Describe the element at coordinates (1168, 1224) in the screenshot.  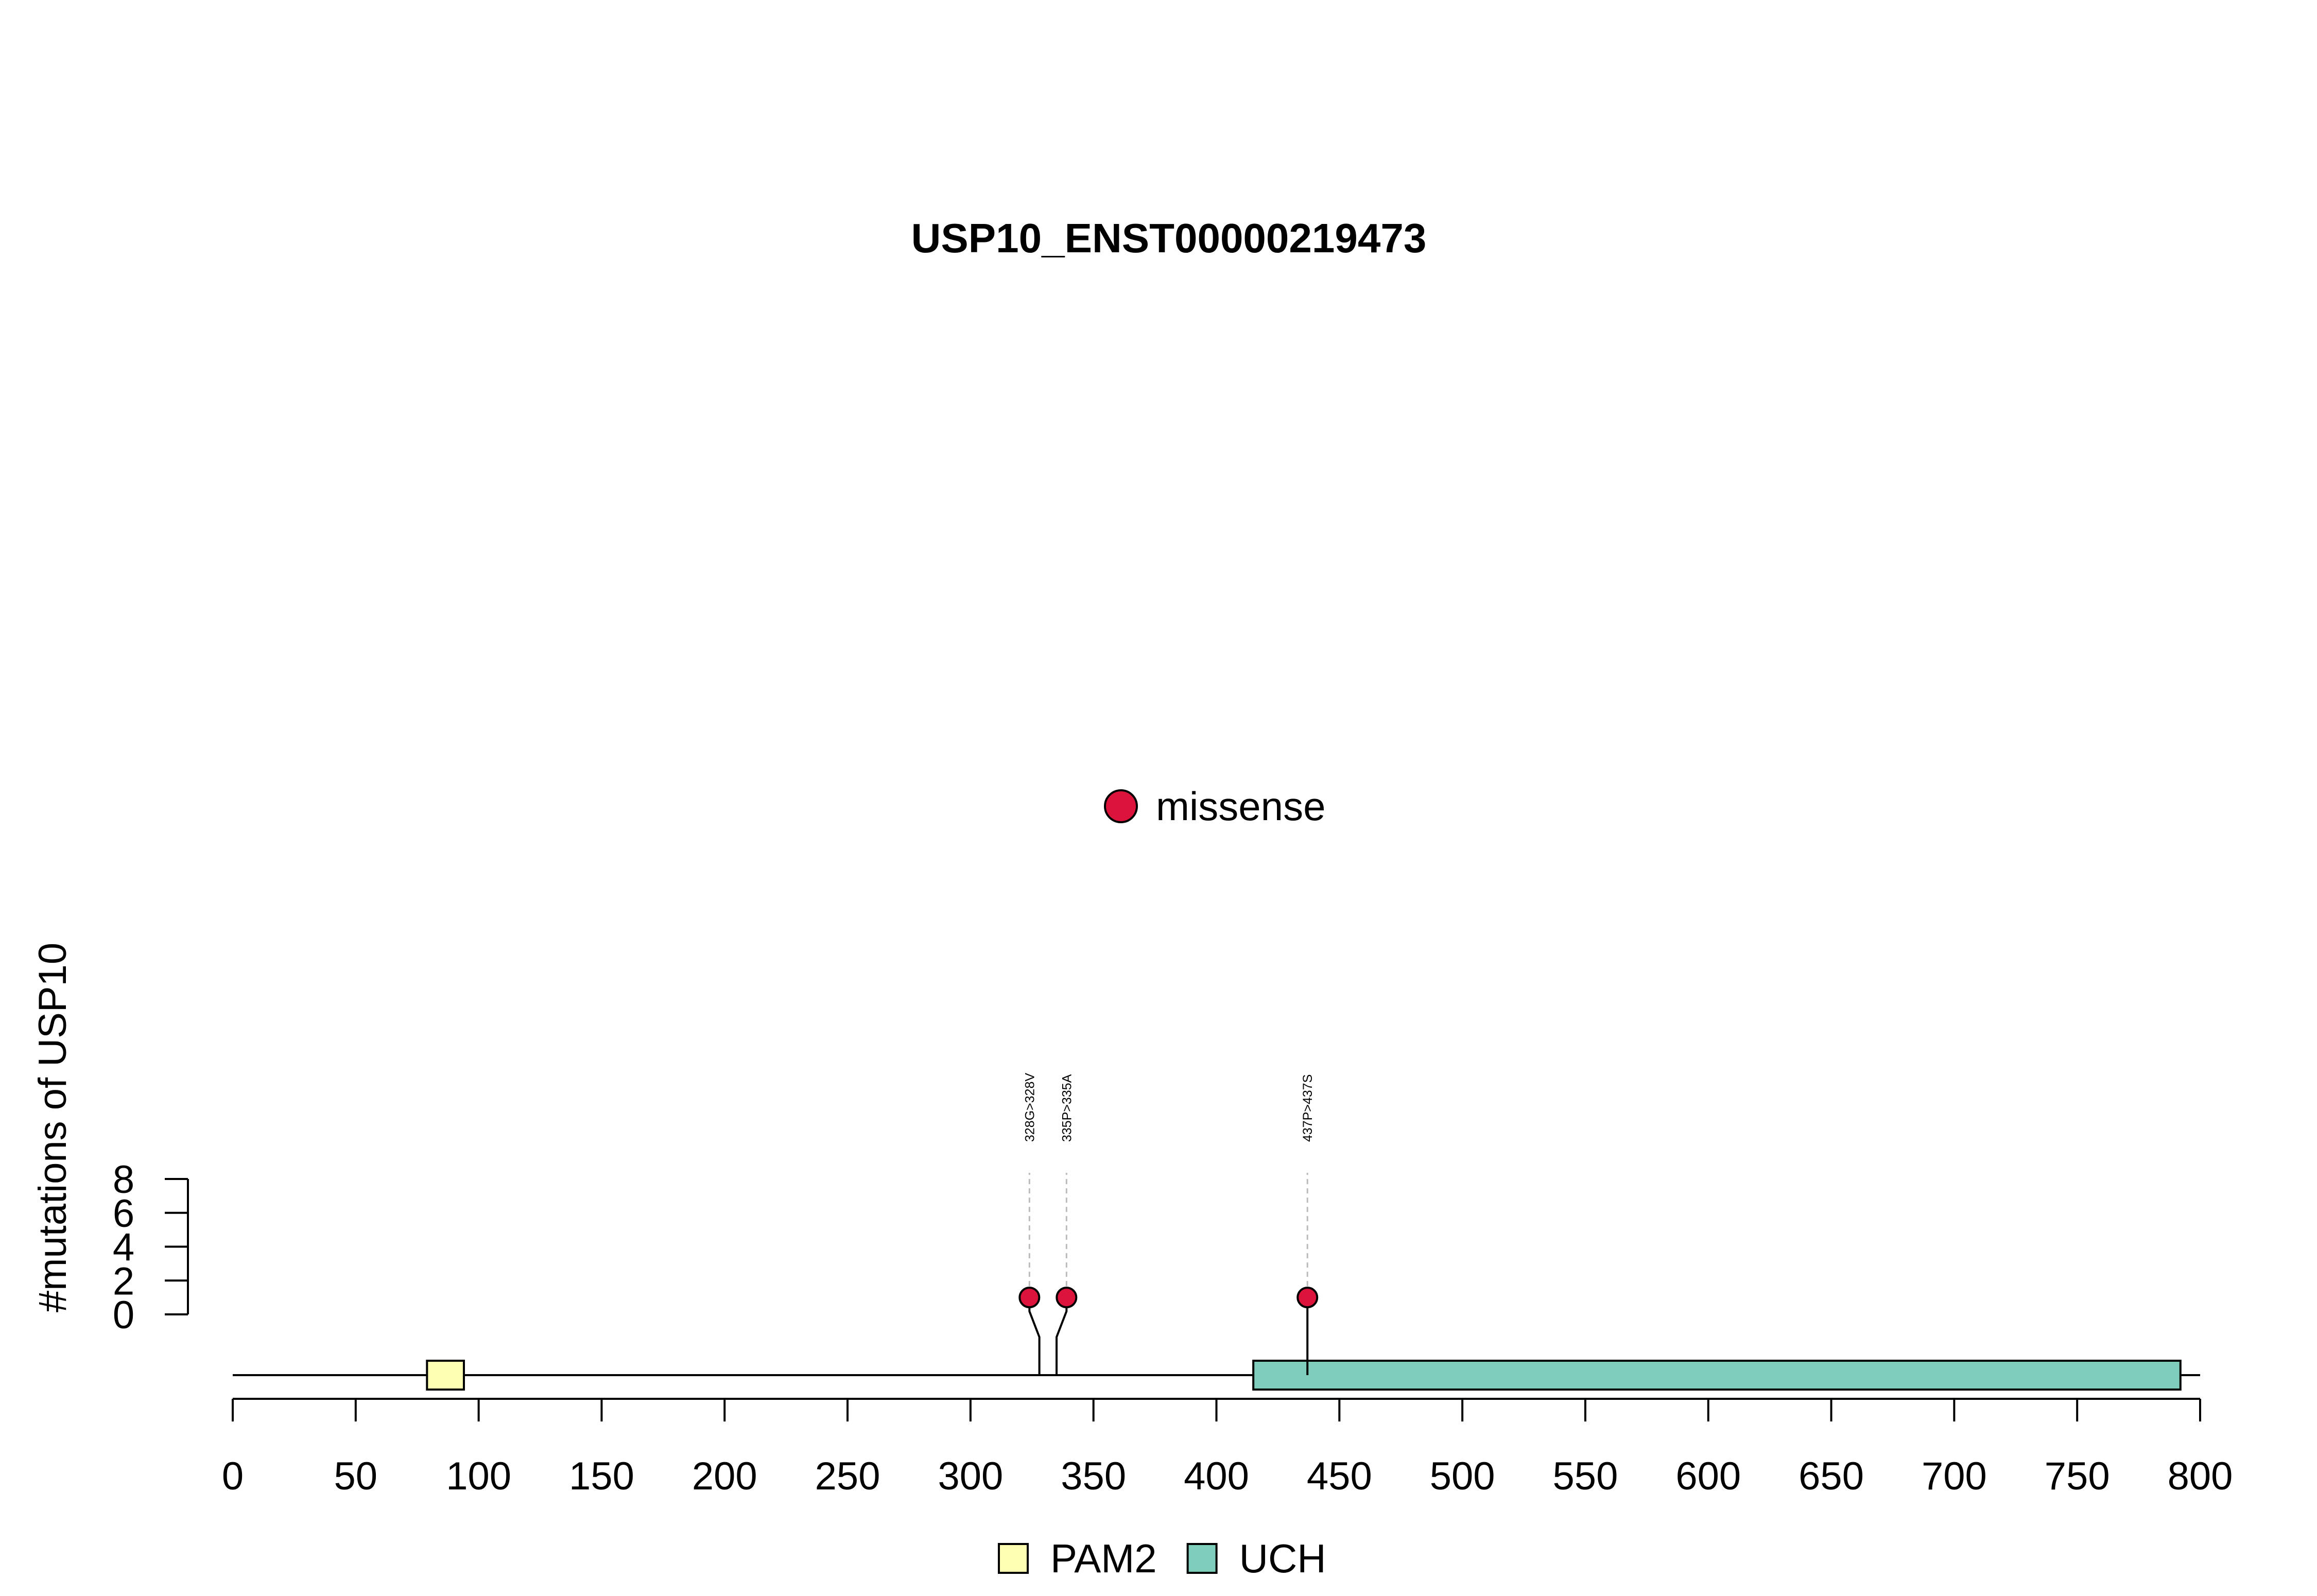
I see `mutations: 328G>328V 335P>335A 437P>437S` at that location.